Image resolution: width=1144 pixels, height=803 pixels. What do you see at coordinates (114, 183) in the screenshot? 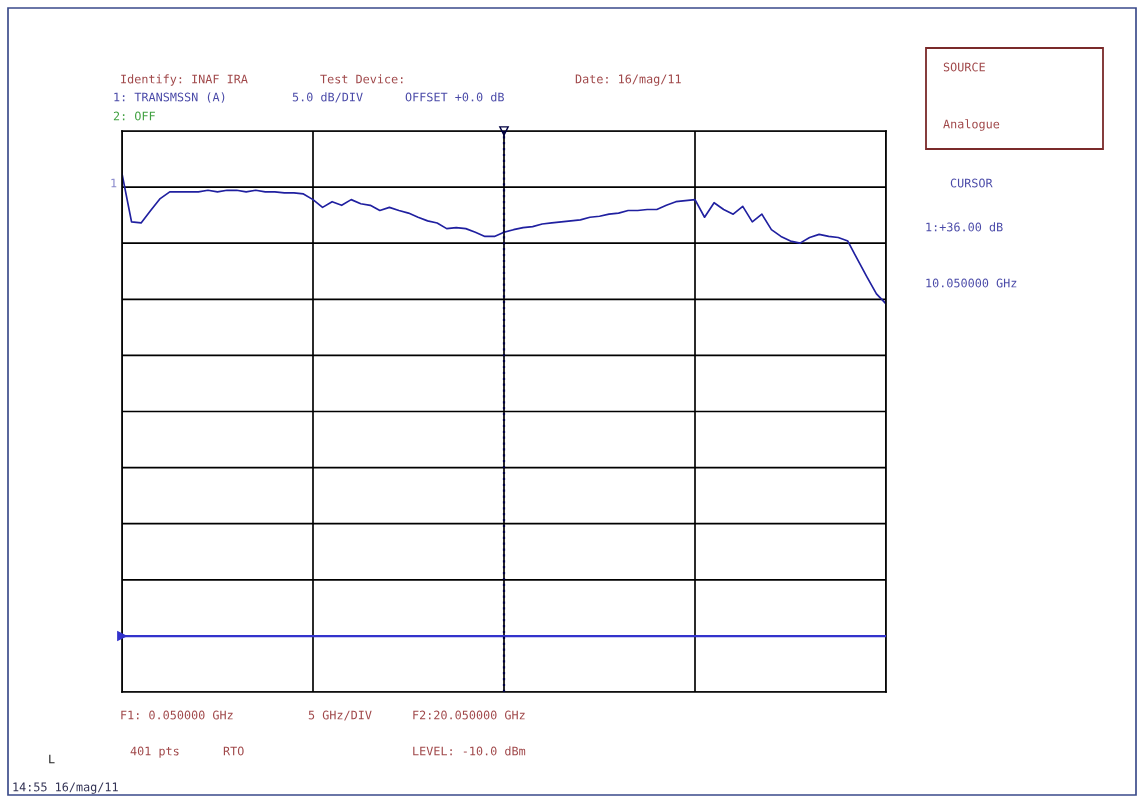
I see `text: 1` at bounding box center [114, 183].